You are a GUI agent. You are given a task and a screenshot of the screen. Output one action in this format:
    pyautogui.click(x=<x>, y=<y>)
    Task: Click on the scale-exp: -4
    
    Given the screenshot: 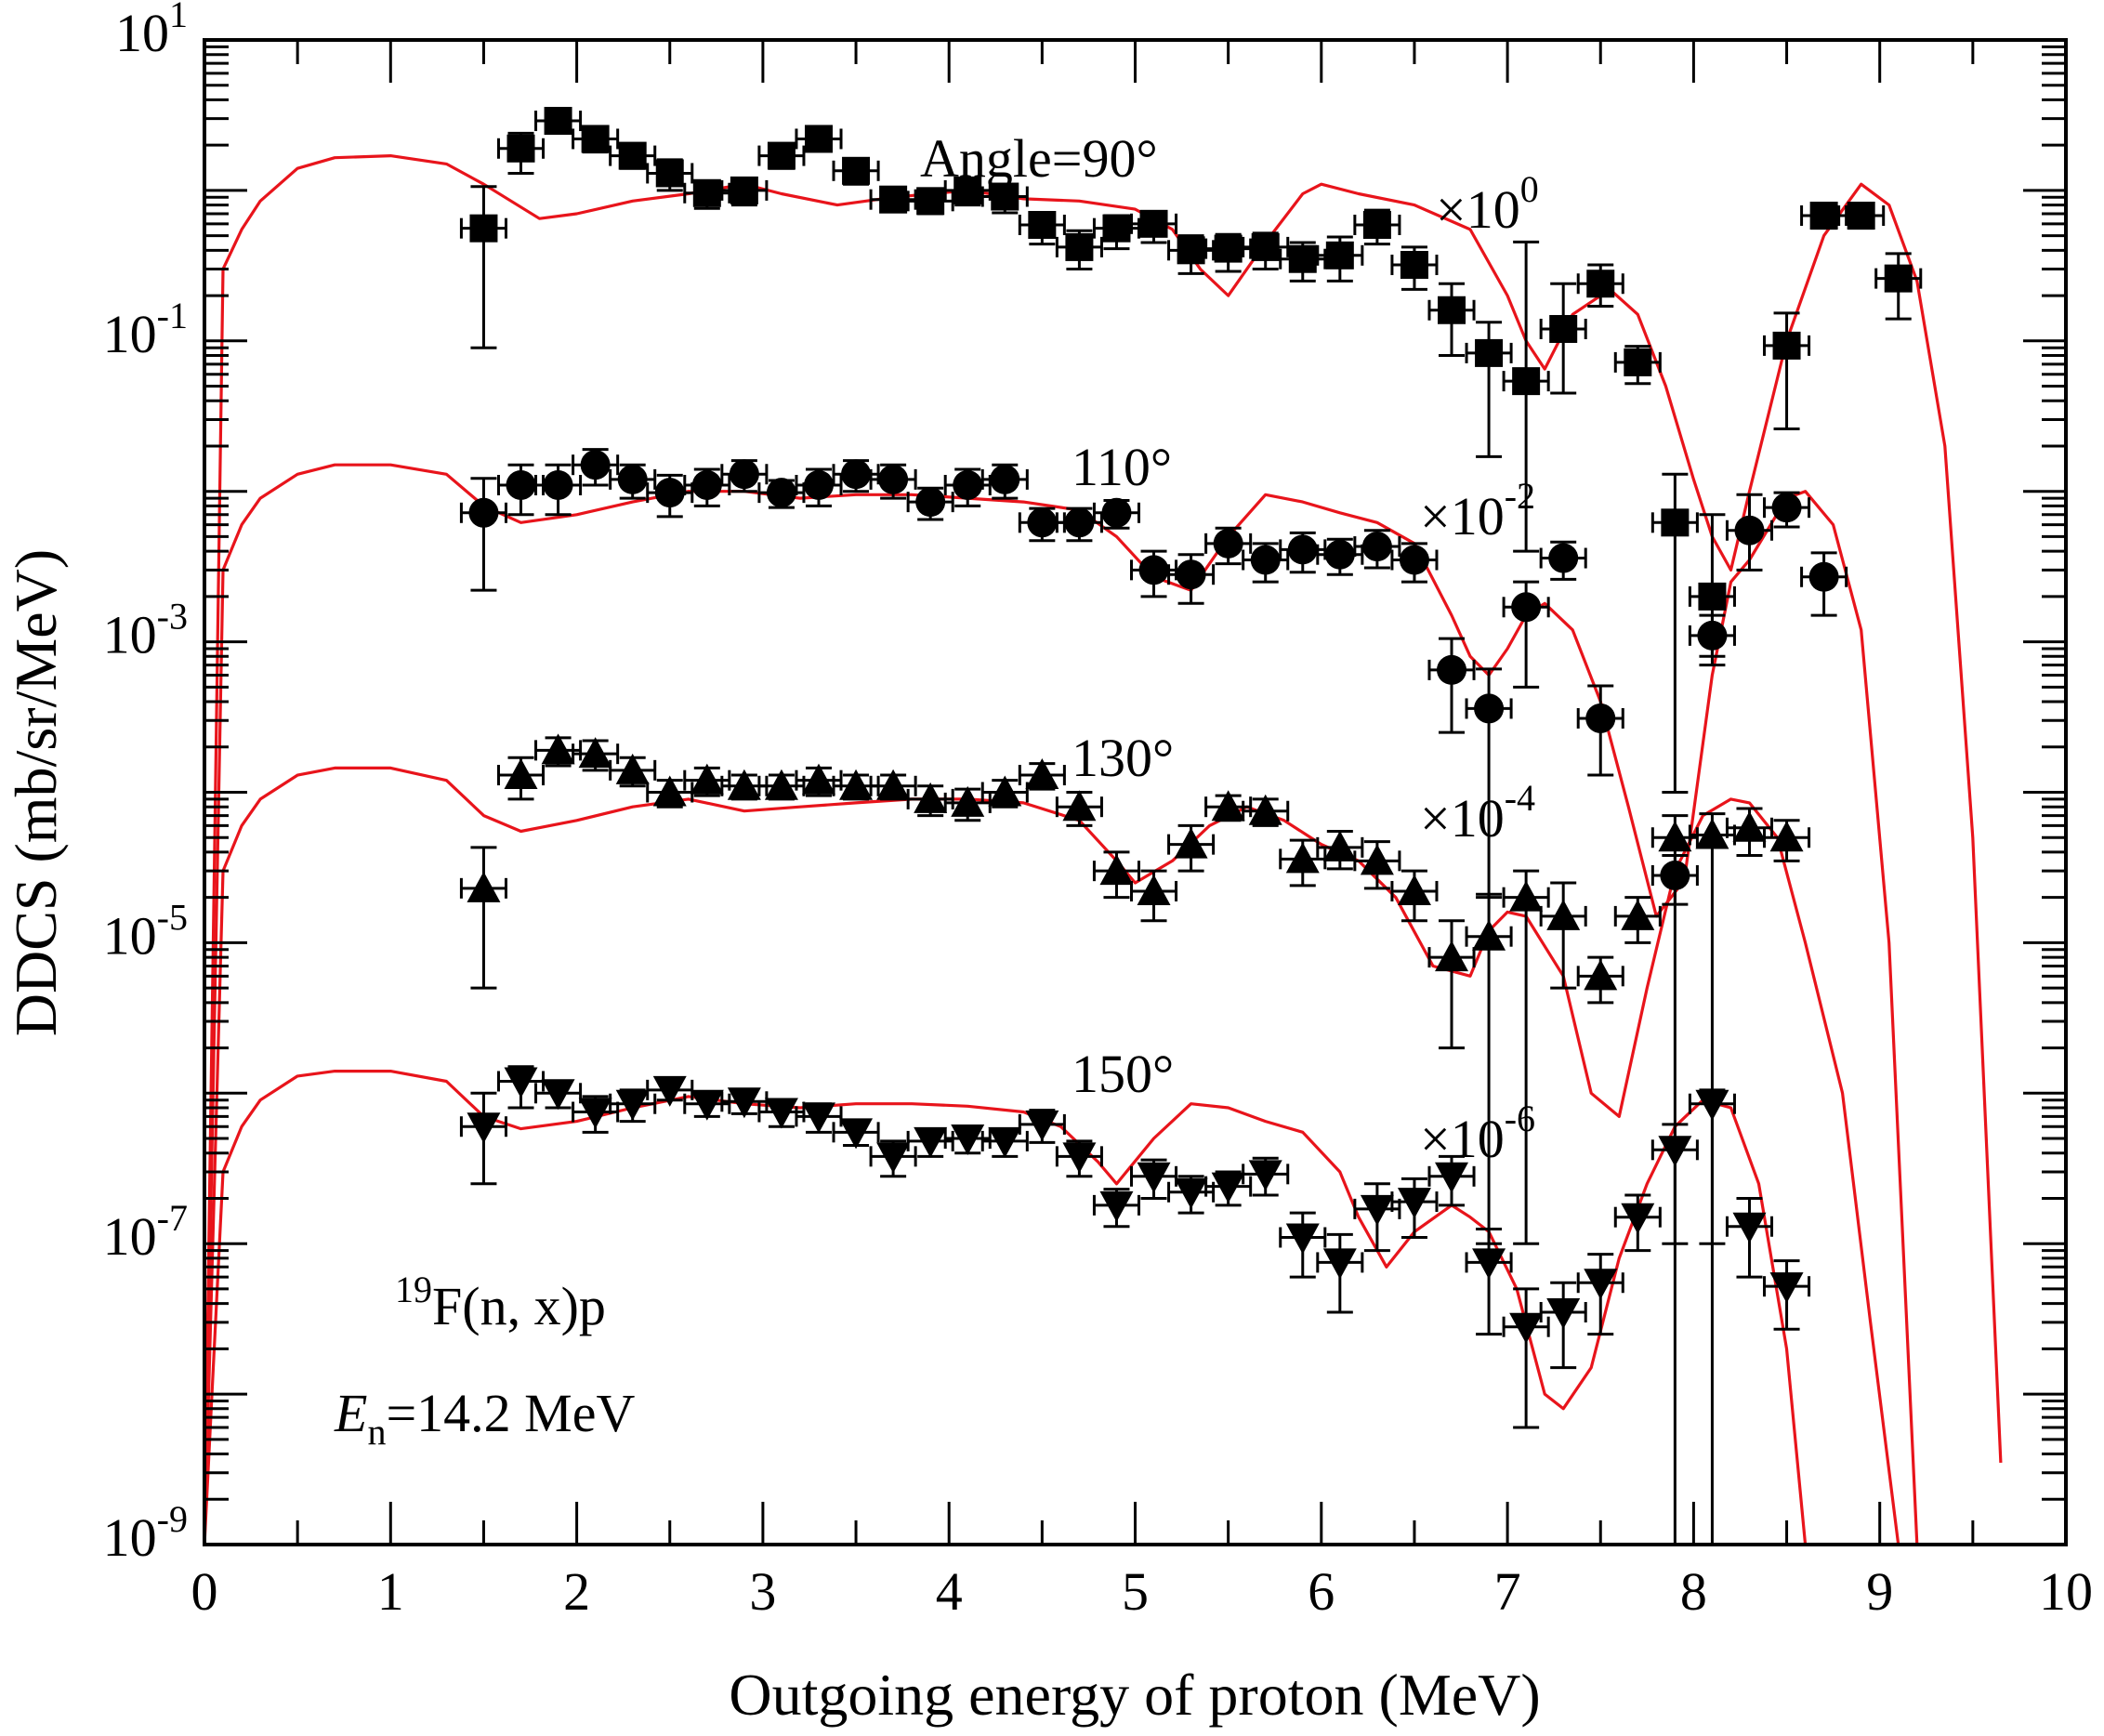 What is the action you would take?
    pyautogui.click(x=1520, y=798)
    